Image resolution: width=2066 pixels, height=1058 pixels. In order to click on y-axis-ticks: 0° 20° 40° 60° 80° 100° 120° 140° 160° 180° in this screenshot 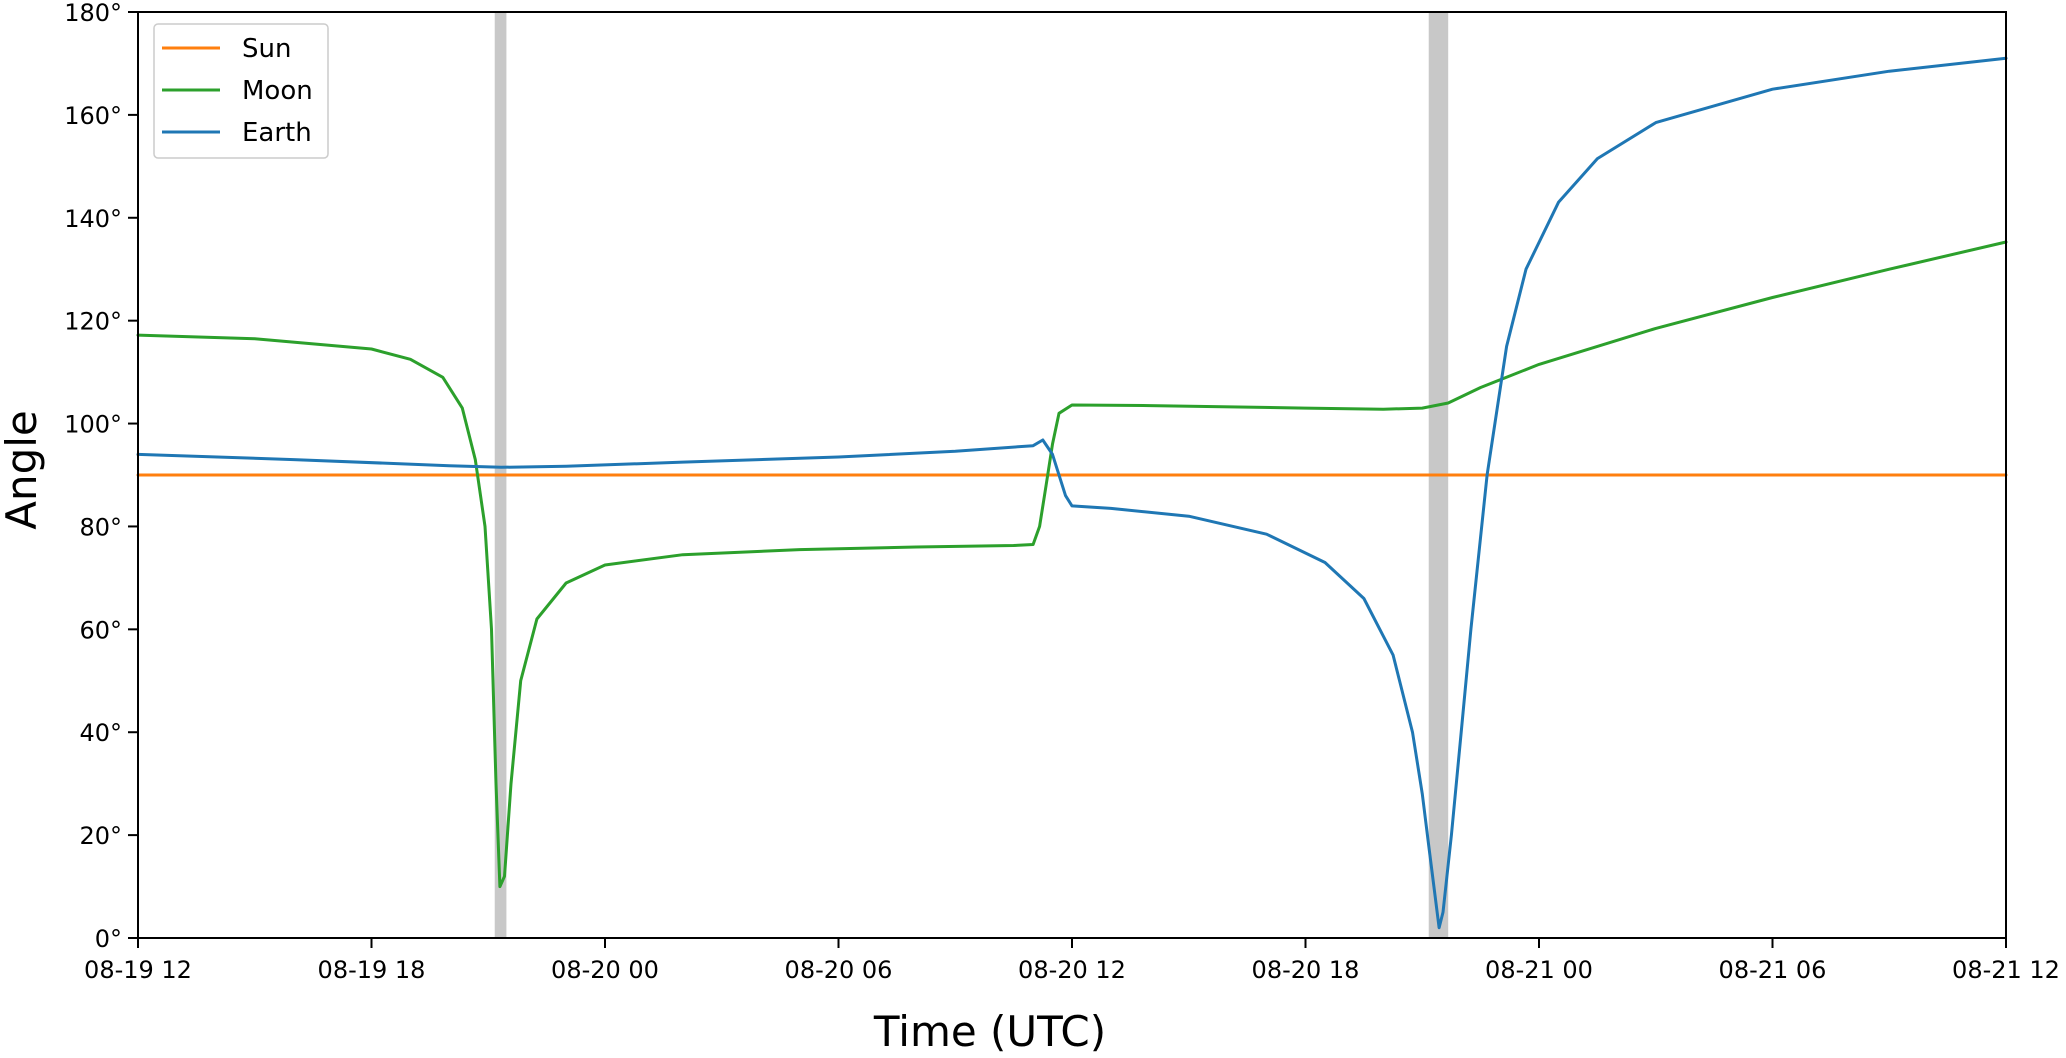, I will do `click(101, 476)`.